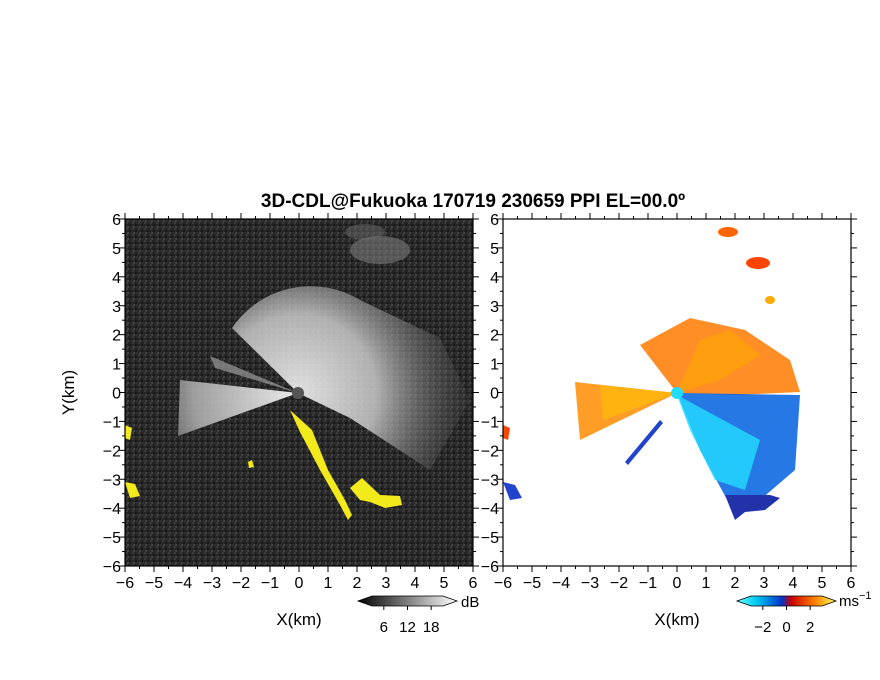 The image size is (880, 680). What do you see at coordinates (786, 627) in the screenshot?
I see `colorbar-tick-label: 0` at bounding box center [786, 627].